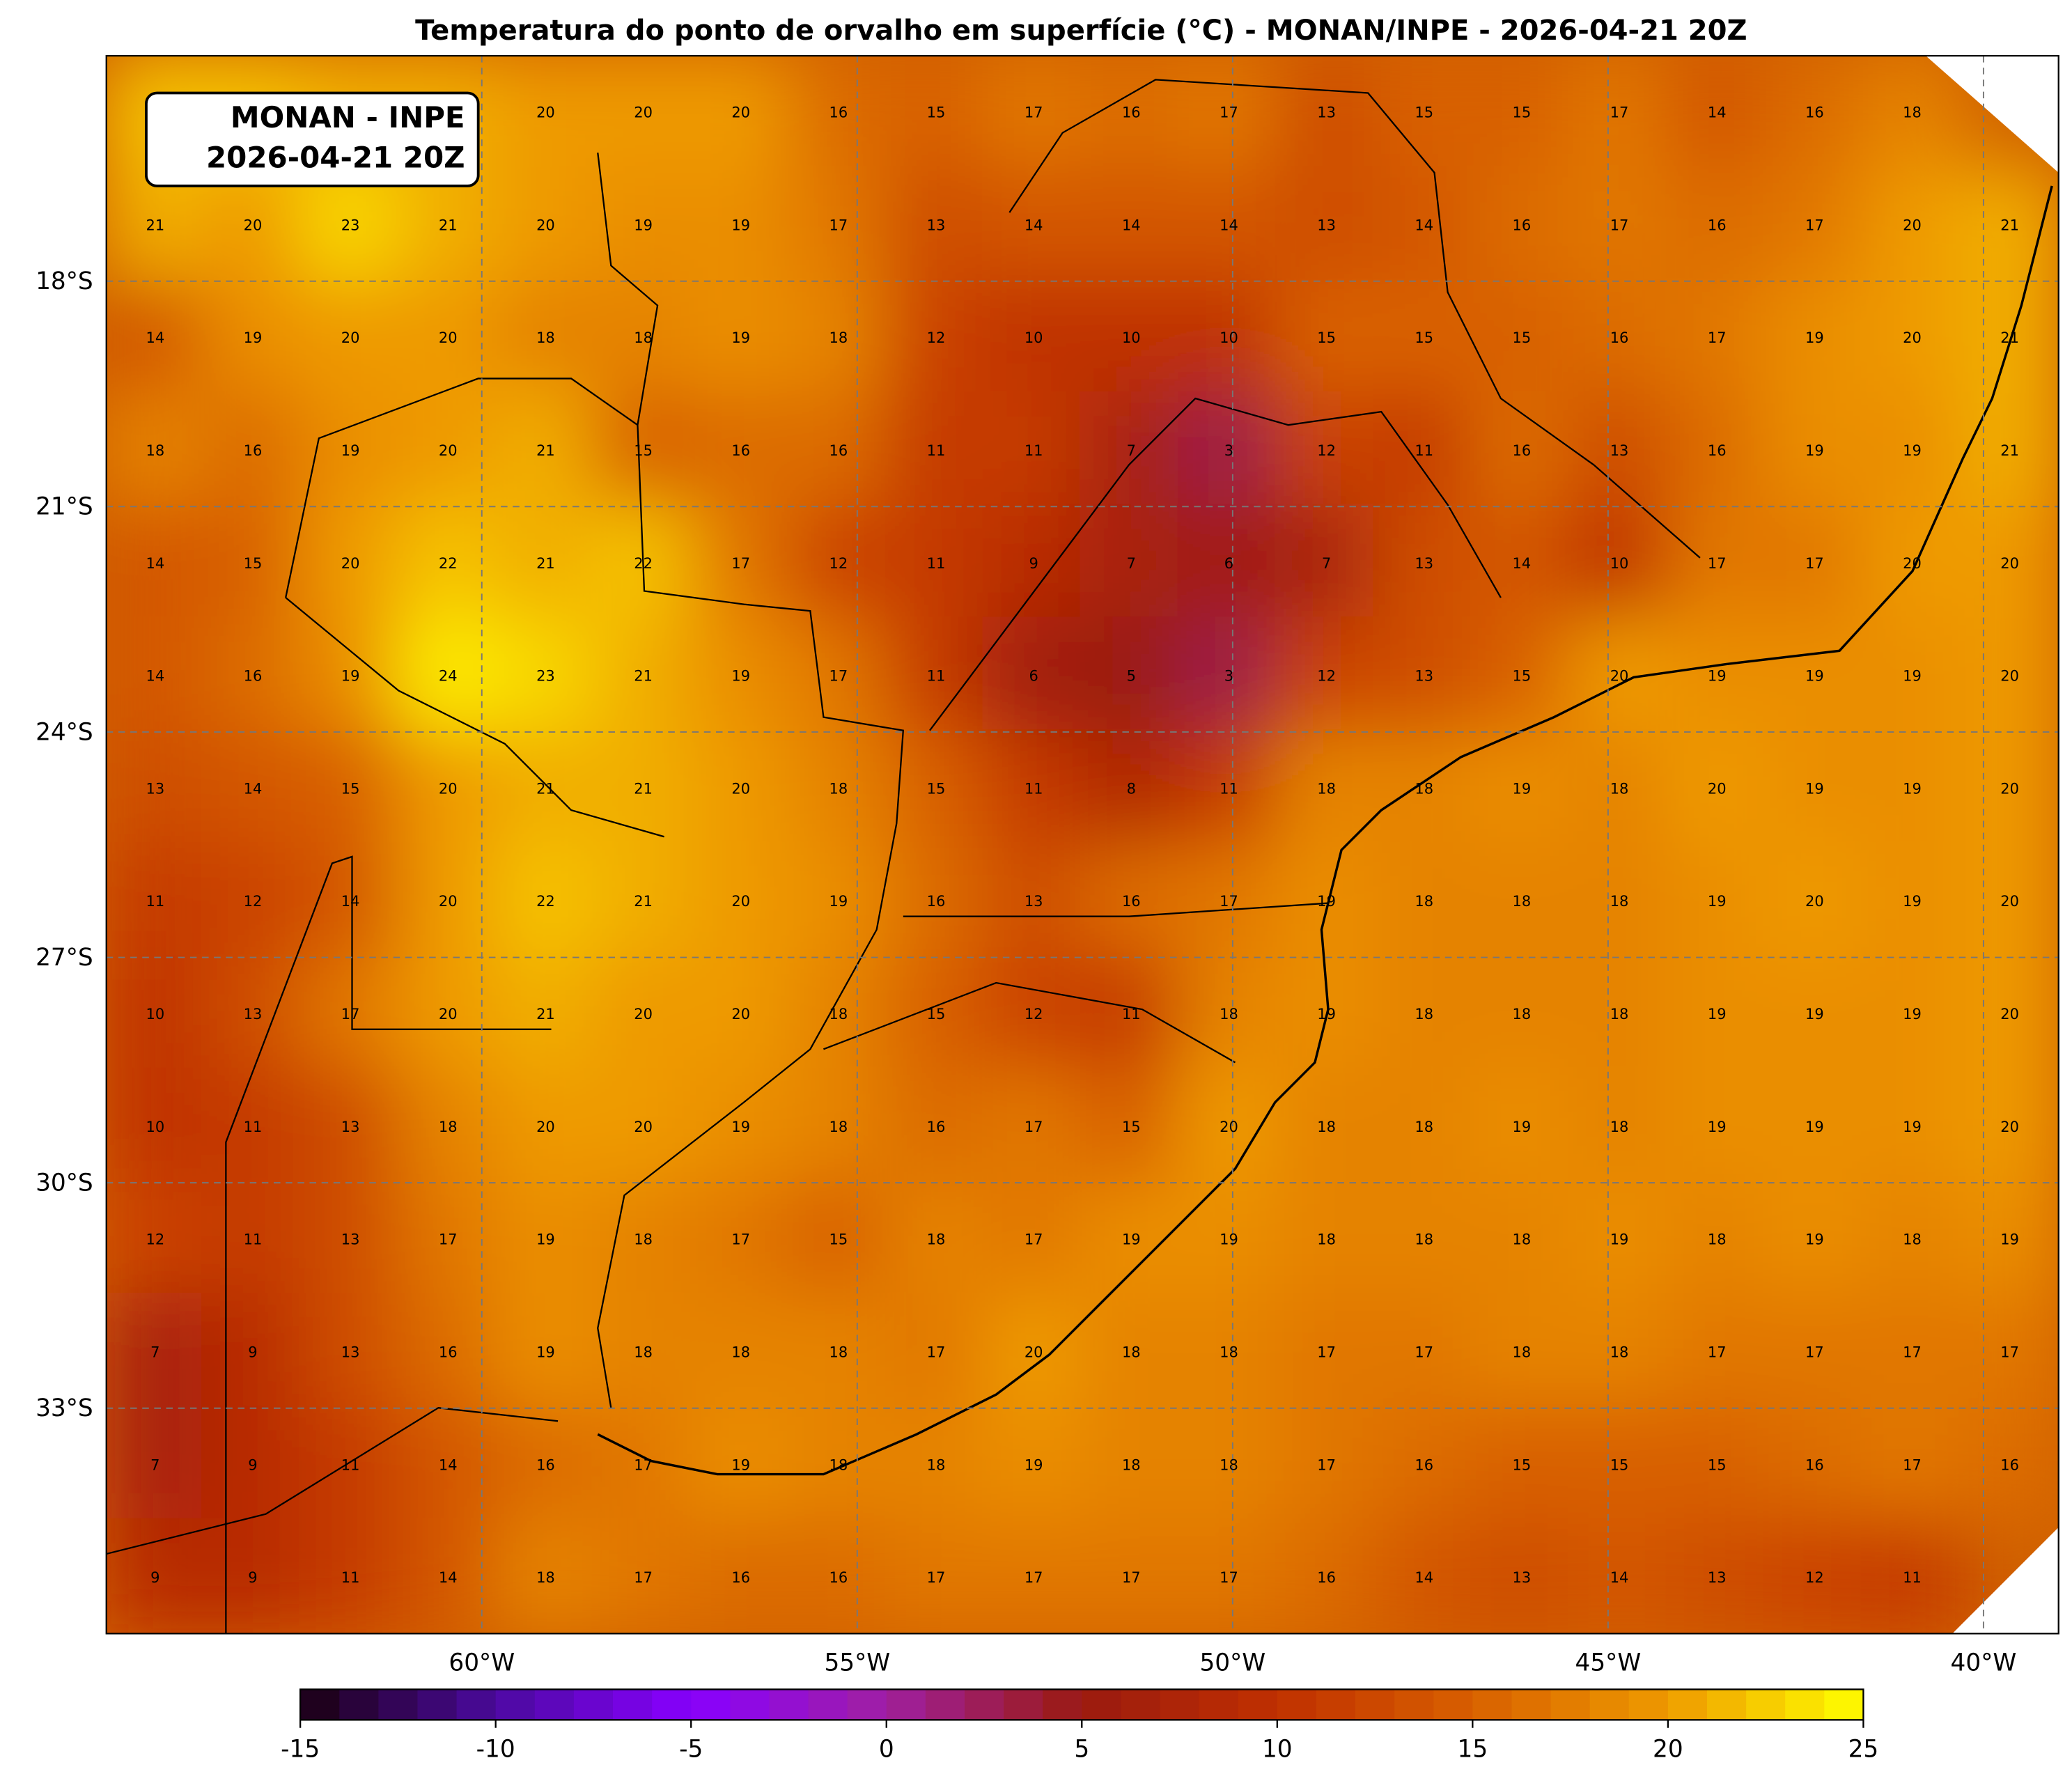  I want to click on value-label: 8, so click(1131, 788).